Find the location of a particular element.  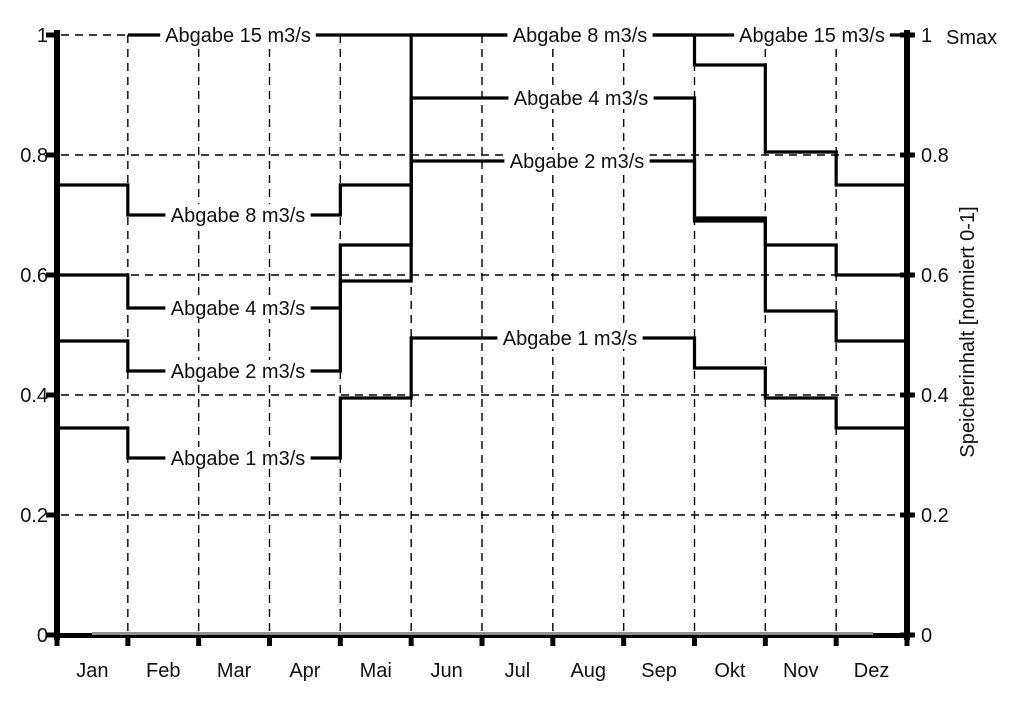

left-tick-label: 0.2 is located at coordinates (34, 516).